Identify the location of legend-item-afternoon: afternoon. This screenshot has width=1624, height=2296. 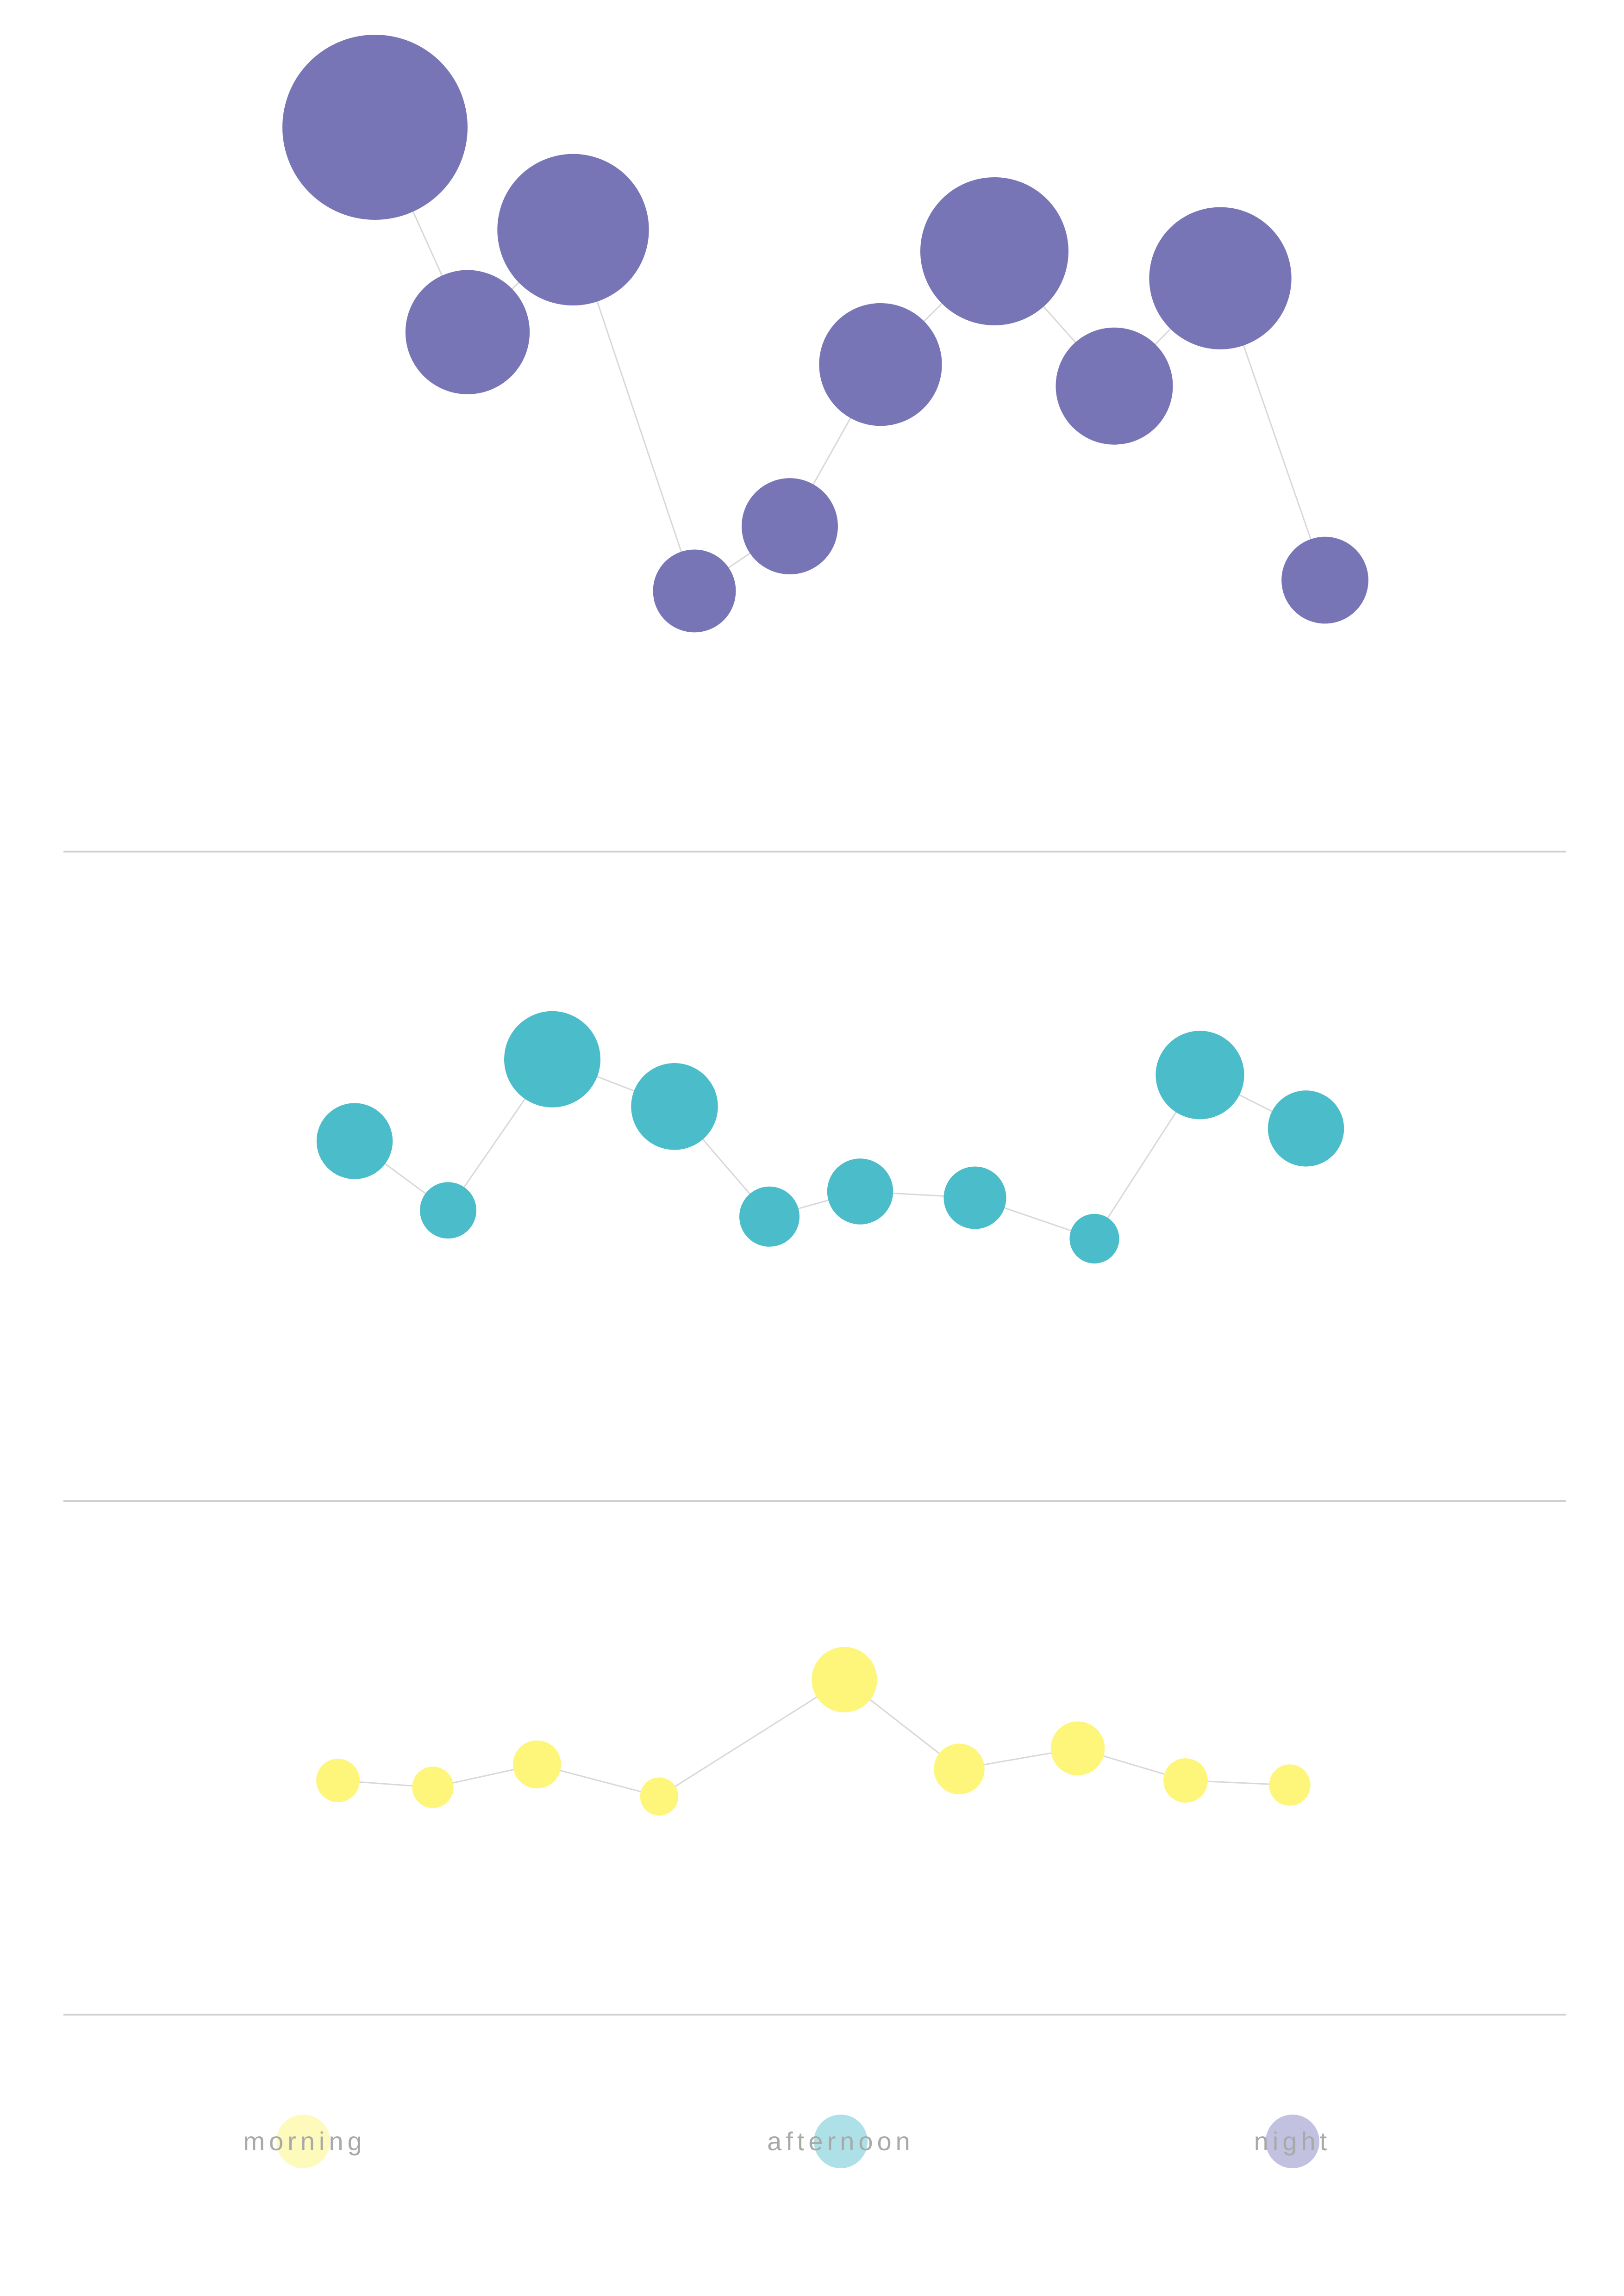
(840, 2141).